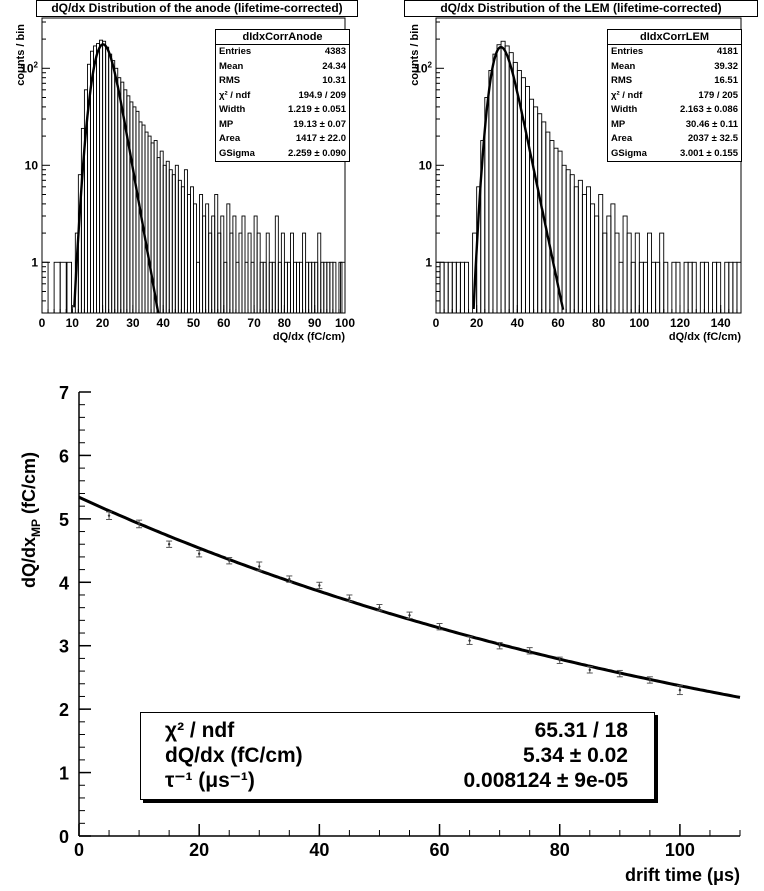 The image size is (764, 891). What do you see at coordinates (627, 95) in the screenshot?
I see `stats-label: χ² / ndf` at bounding box center [627, 95].